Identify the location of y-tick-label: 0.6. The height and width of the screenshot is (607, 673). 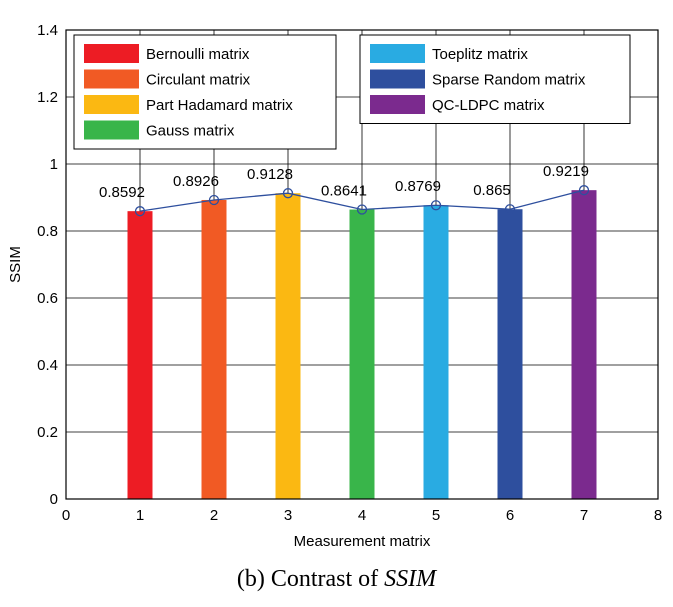
(47, 298).